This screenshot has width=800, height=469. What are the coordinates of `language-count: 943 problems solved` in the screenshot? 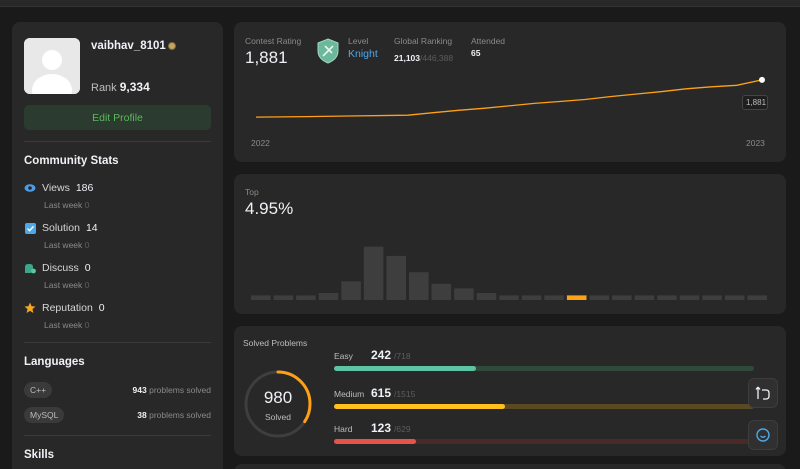 It's located at (171, 390).